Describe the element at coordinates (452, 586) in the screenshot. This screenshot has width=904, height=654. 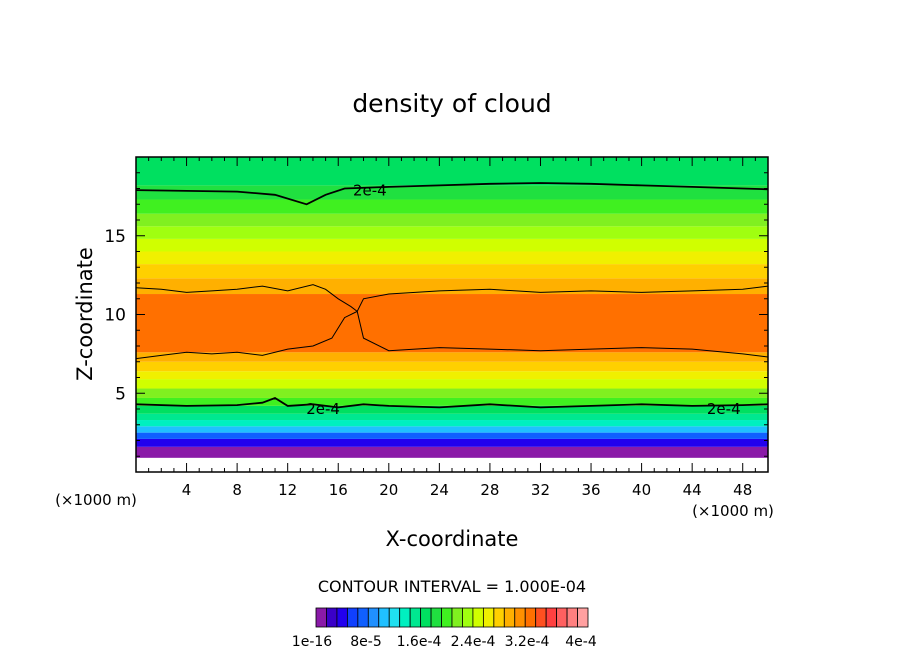
I see `contour-interval-label: CONTOUR INTERVAL = 1.000E-04` at that location.